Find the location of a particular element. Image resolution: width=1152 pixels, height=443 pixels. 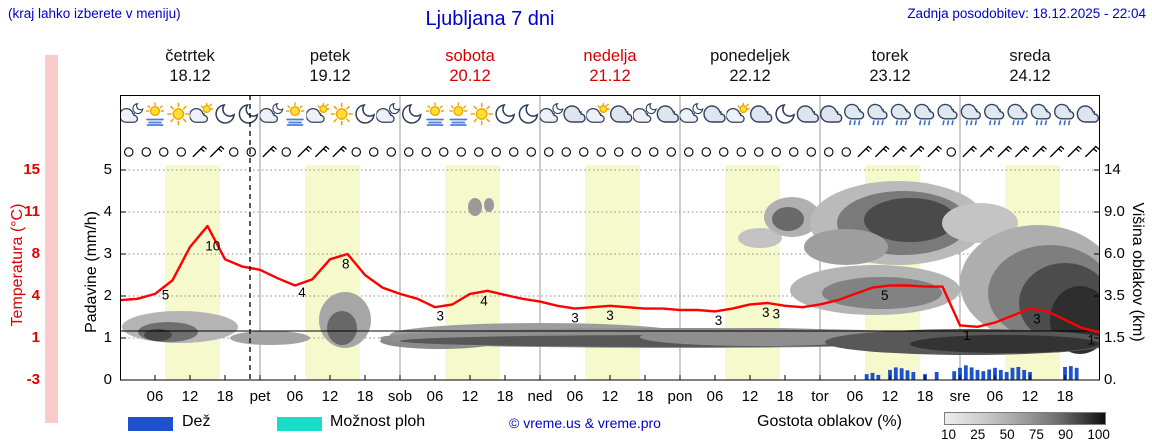

day-name: sreda is located at coordinates (1030, 56).